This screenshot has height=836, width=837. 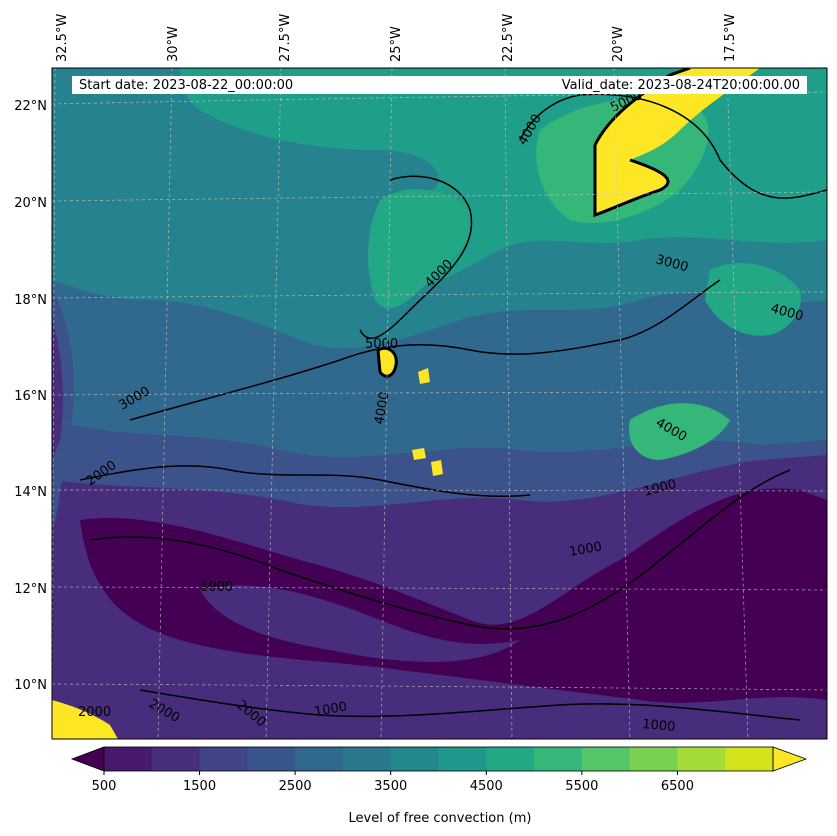 I want to click on cell-7000m-ne, so click(x=677, y=141).